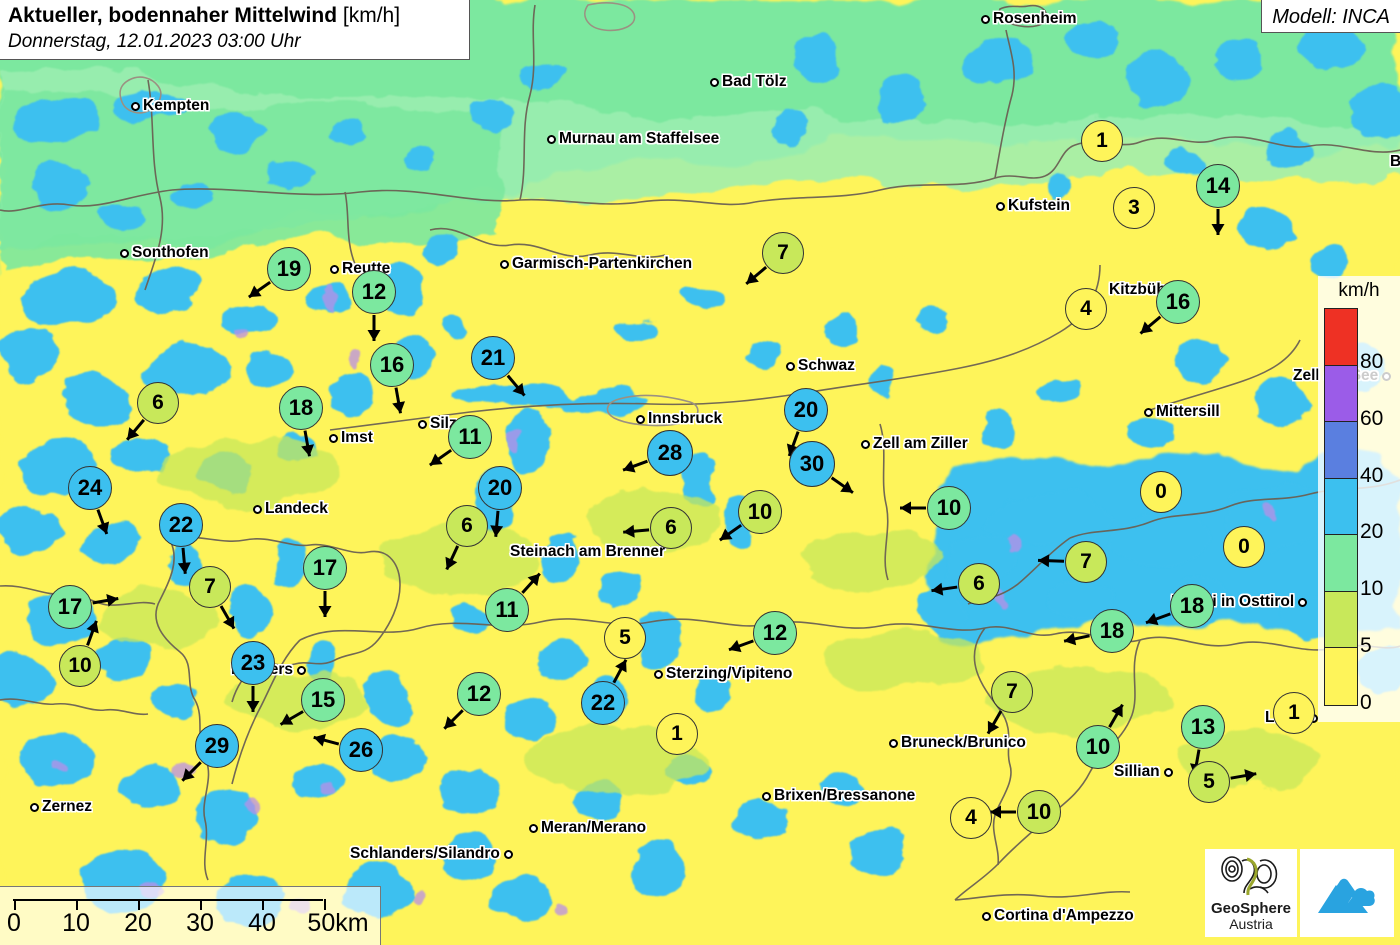 This screenshot has height=945, width=1400. Describe the element at coordinates (200, 923) in the screenshot. I see `scale-label-30: 30` at that location.